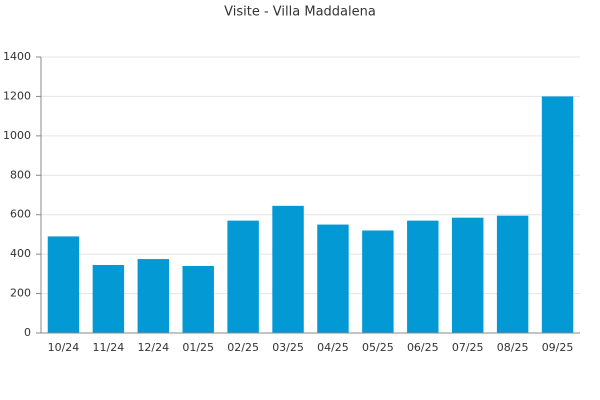 The width and height of the screenshot is (600, 400). Describe the element at coordinates (17, 135) in the screenshot. I see `y-tick-label: 1000` at that location.